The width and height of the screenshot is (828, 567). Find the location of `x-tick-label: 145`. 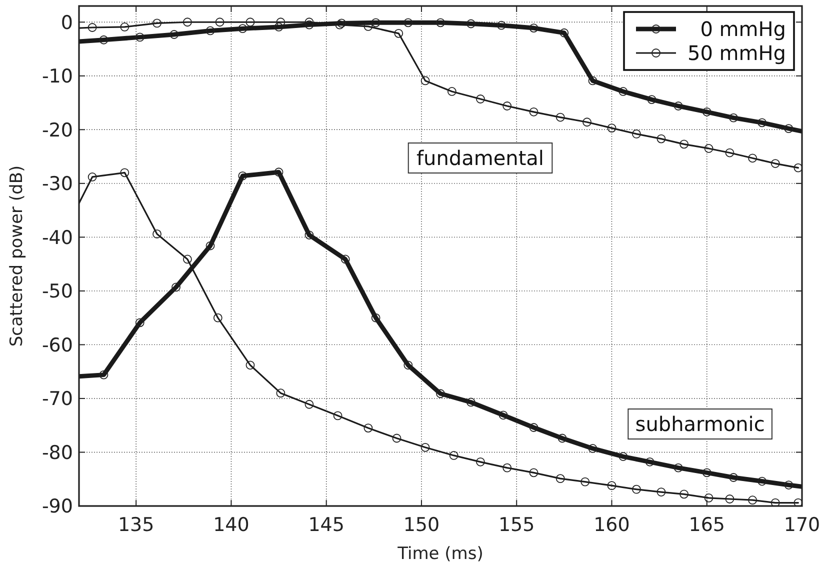

x-tick-label: 145 is located at coordinates (326, 525).